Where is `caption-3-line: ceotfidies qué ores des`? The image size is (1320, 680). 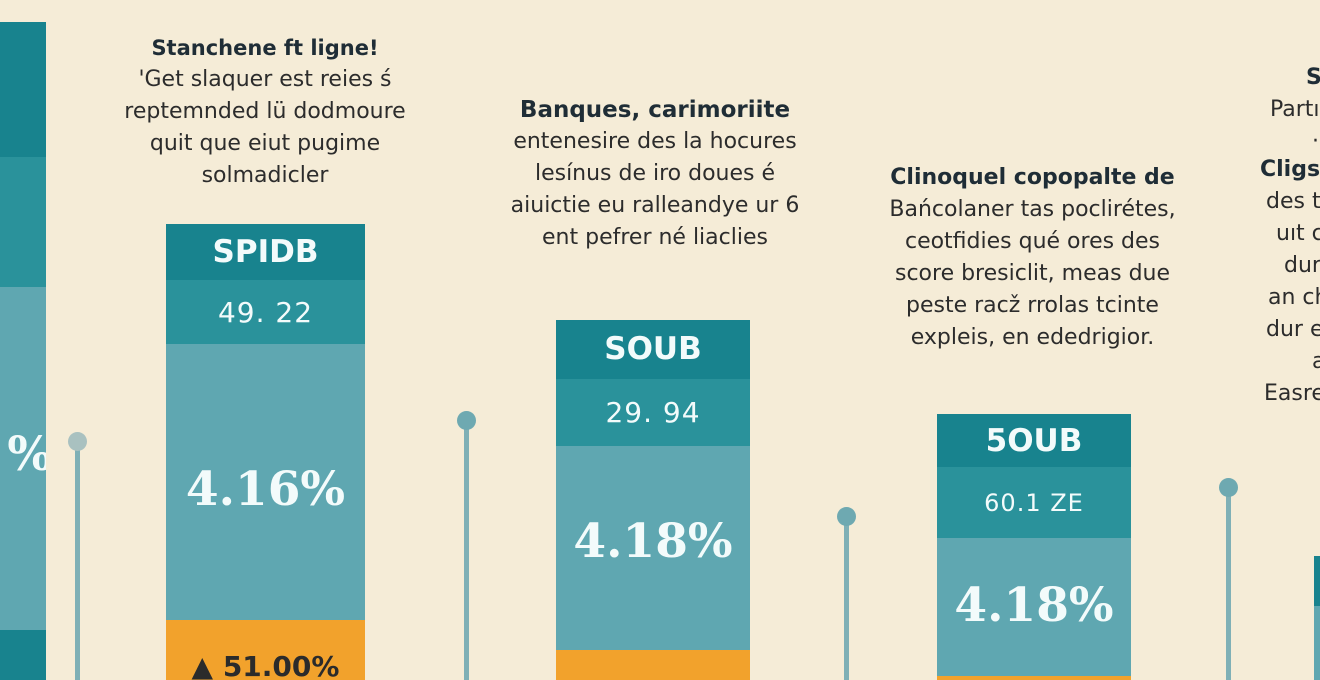
caption-3-line: ceotfidies qué ores des is located at coordinates (1032, 241).